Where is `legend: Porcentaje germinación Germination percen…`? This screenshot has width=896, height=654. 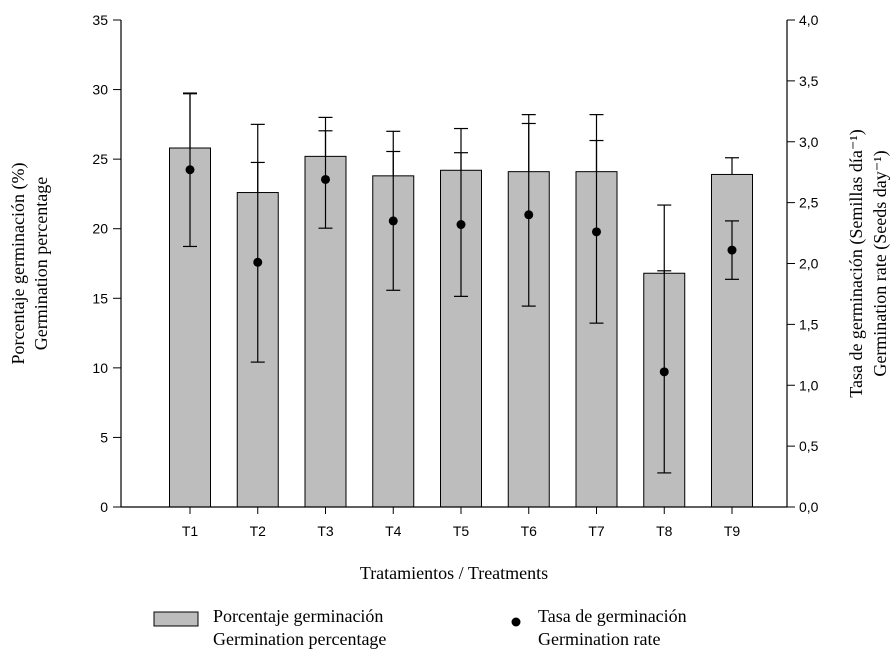 legend: Porcentaje germinación Germination percen… is located at coordinates (420, 627).